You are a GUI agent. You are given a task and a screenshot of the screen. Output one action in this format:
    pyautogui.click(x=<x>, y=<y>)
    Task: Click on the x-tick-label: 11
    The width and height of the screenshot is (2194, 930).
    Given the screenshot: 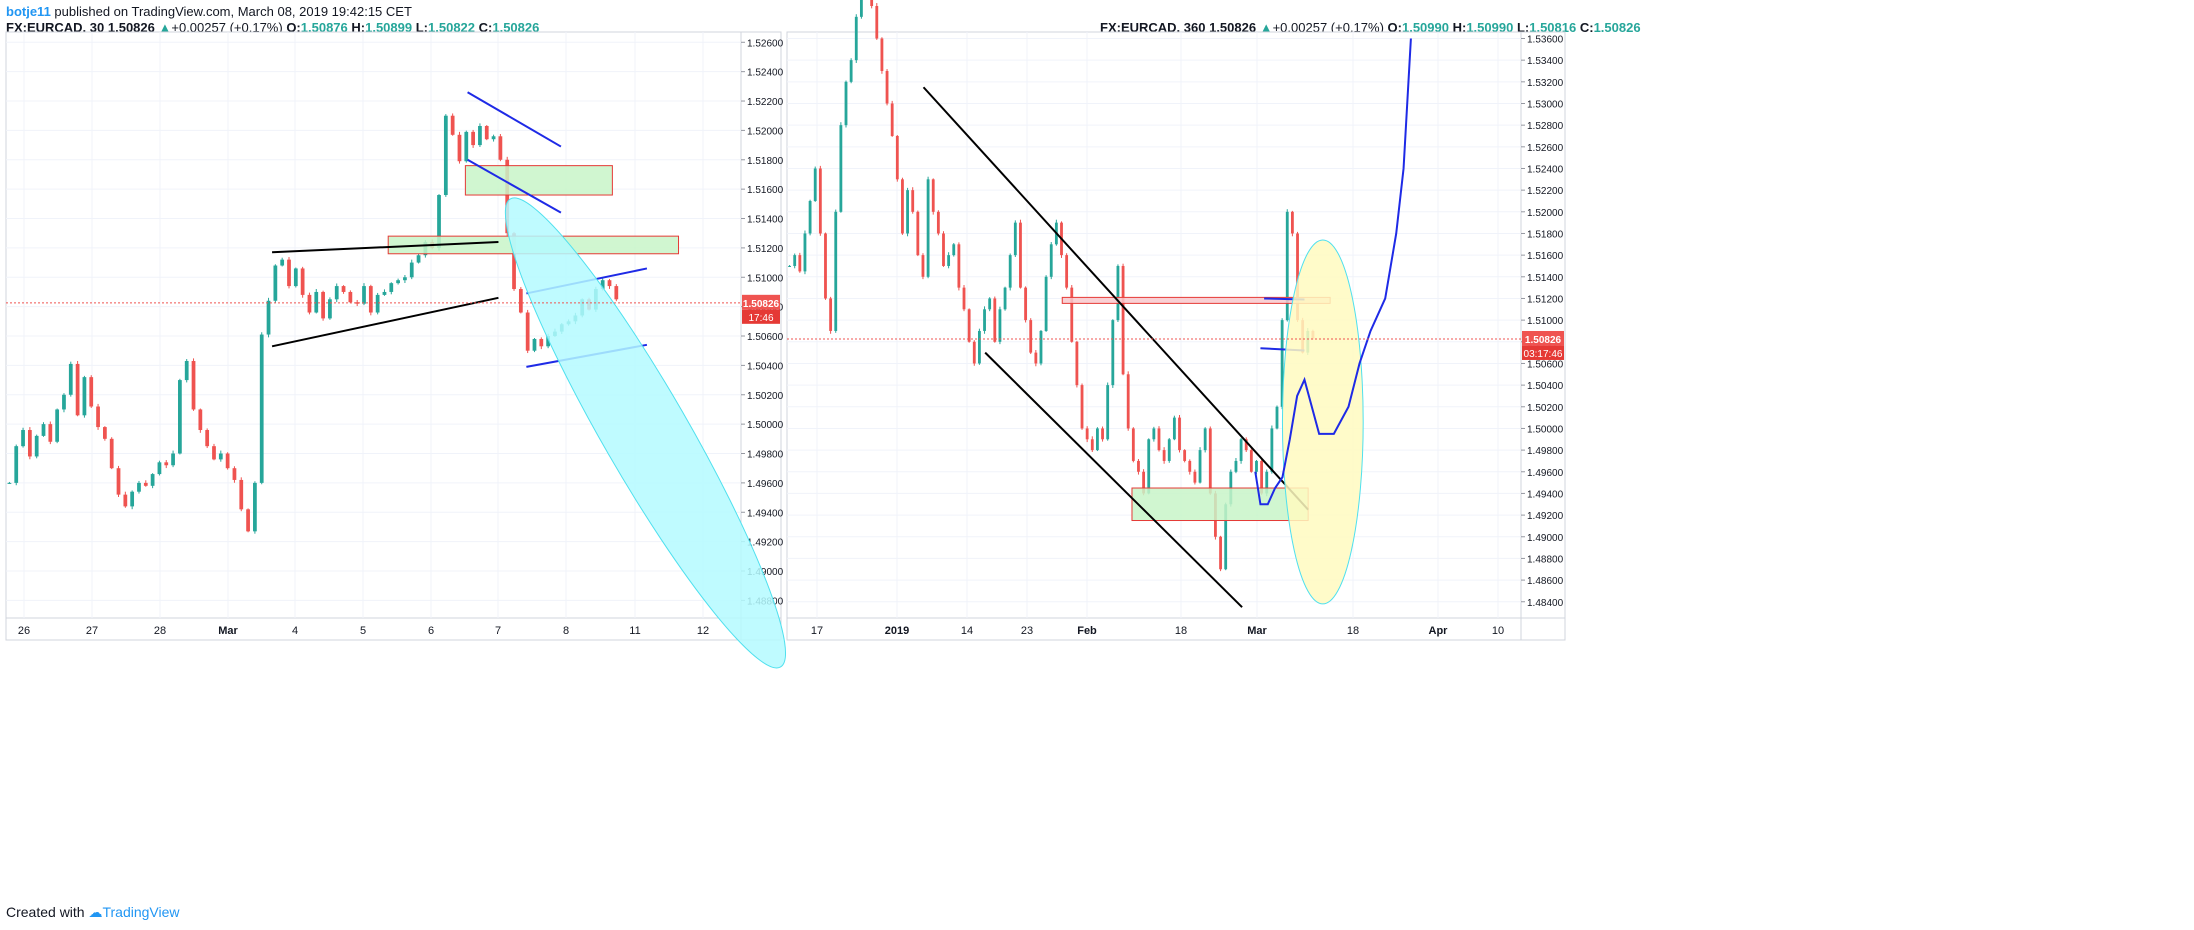 What is the action you would take?
    pyautogui.click(x=634, y=631)
    